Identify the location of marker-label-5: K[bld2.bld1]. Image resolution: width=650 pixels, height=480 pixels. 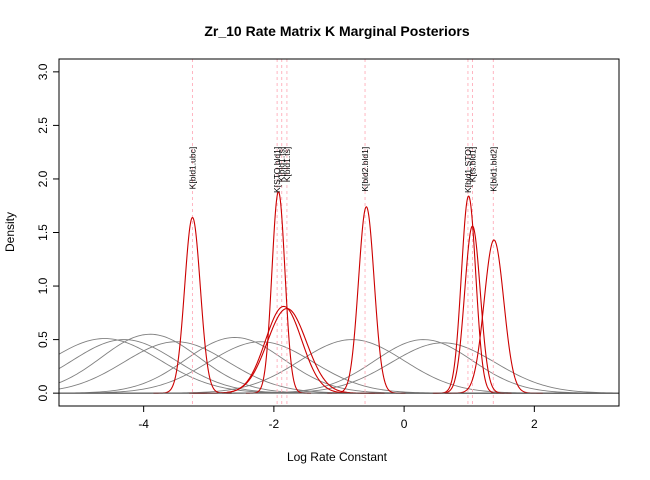
(365, 169).